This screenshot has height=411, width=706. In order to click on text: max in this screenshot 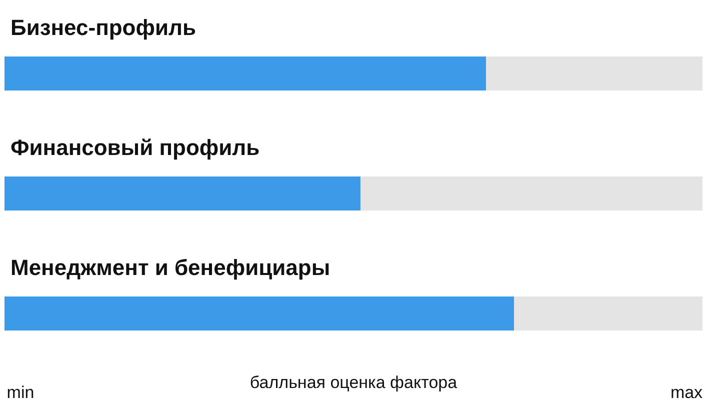, I will do `click(687, 392)`.